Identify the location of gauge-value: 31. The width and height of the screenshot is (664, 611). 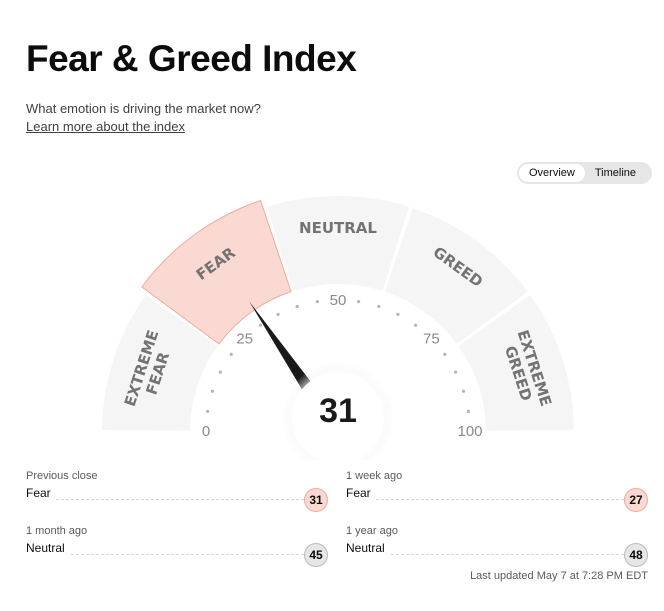
(338, 411).